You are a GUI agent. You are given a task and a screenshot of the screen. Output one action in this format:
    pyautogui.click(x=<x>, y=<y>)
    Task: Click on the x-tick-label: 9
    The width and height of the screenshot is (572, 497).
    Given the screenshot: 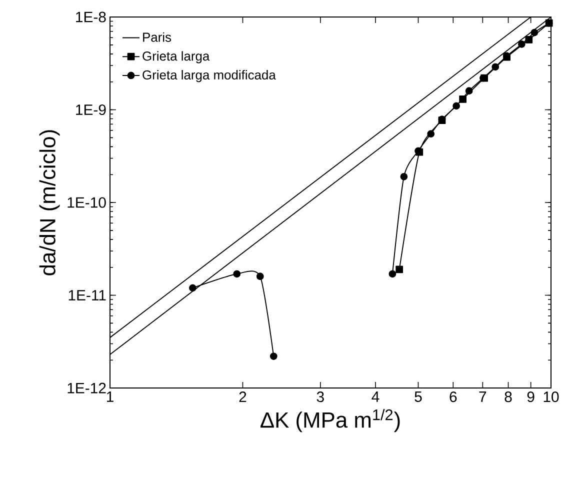 What is the action you would take?
    pyautogui.click(x=530, y=397)
    